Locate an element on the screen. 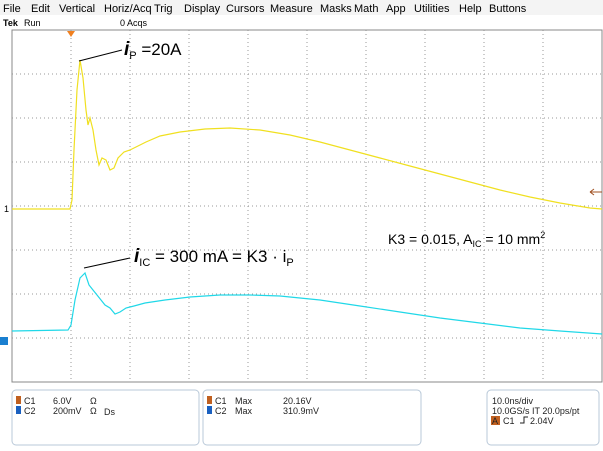  measure-box is located at coordinates (312, 417).